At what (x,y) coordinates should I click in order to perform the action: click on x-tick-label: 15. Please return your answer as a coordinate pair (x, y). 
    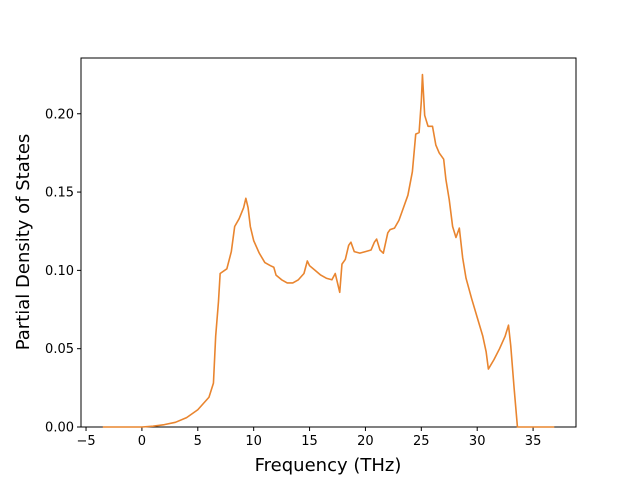
    Looking at the image, I should click on (309, 441).